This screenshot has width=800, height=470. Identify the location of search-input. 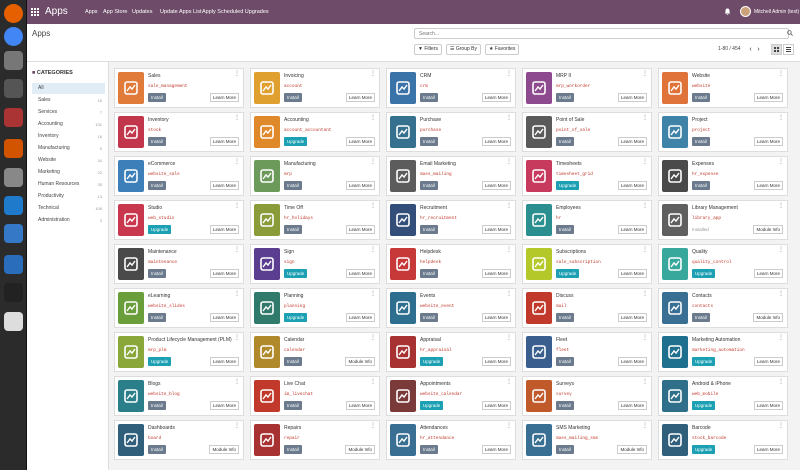
(601, 33).